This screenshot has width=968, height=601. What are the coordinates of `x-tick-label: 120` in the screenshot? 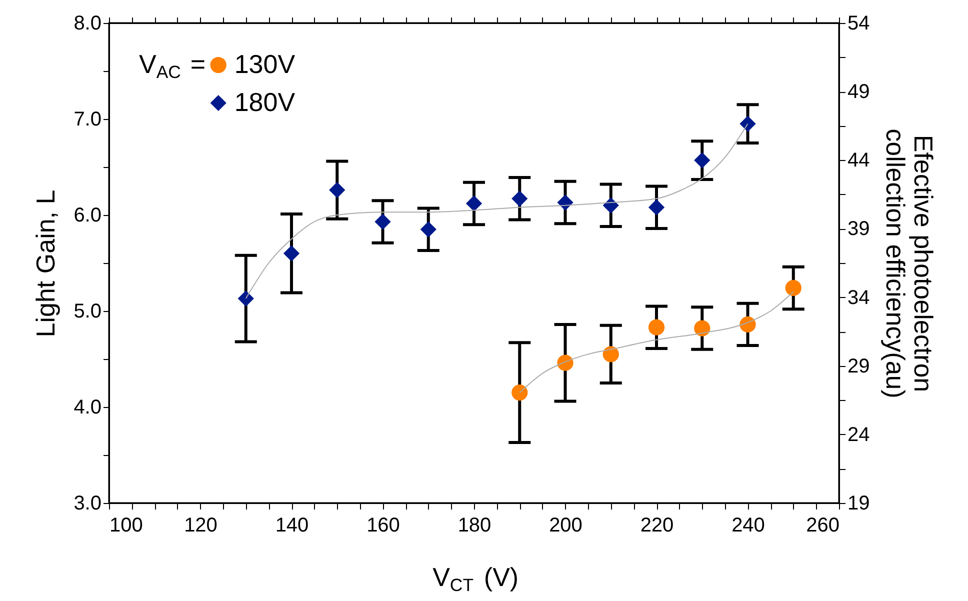 It's located at (201, 525).